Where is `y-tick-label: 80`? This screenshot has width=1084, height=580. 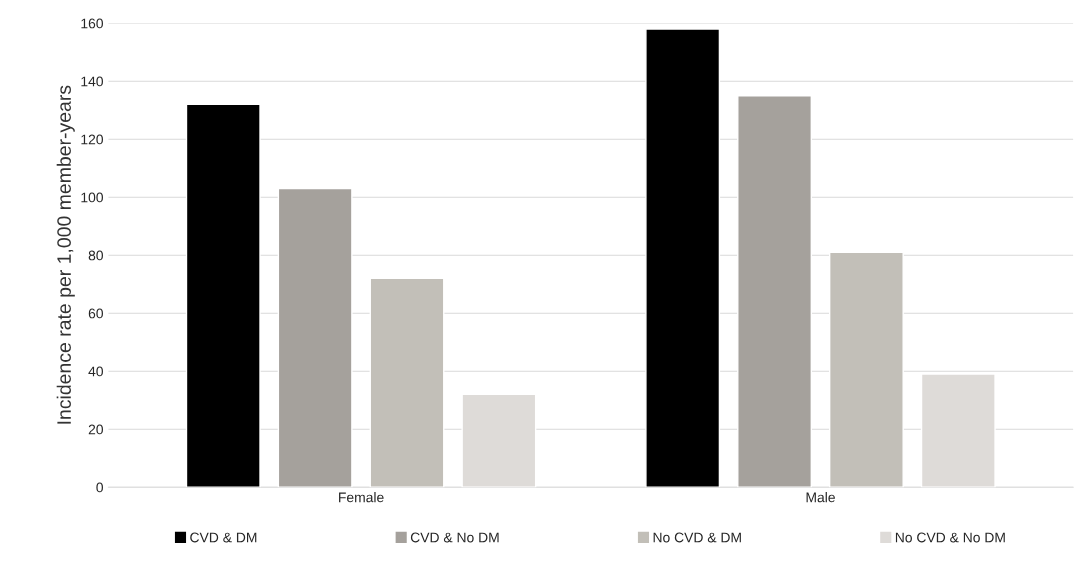 y-tick-label: 80 is located at coordinates (95, 255).